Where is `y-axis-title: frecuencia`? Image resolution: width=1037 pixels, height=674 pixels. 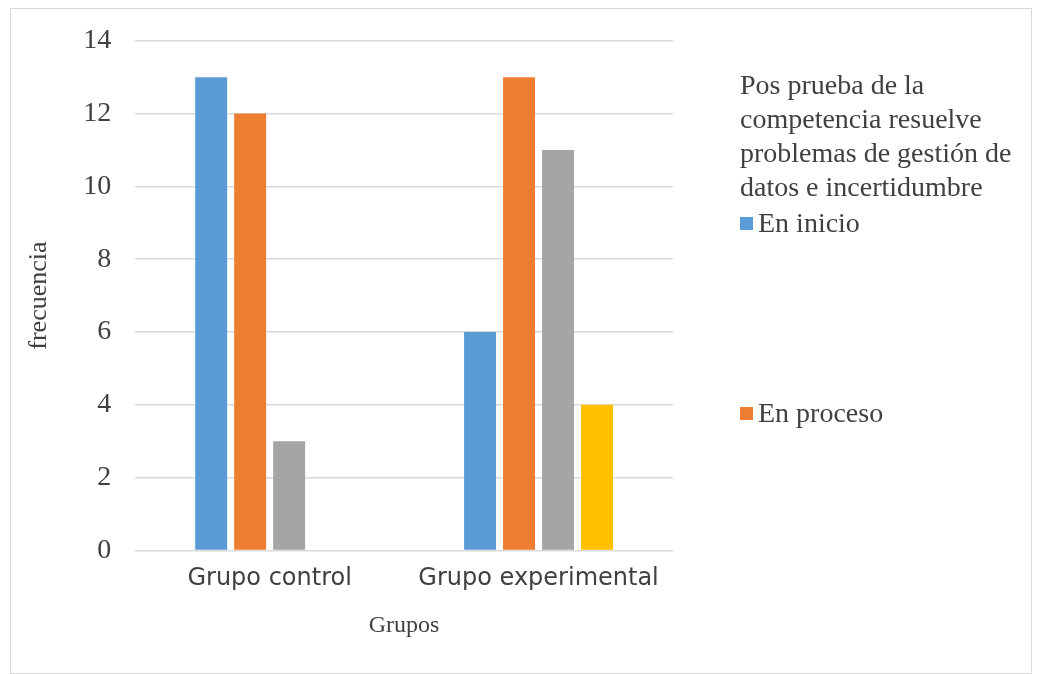
y-axis-title: frecuencia is located at coordinates (38, 295).